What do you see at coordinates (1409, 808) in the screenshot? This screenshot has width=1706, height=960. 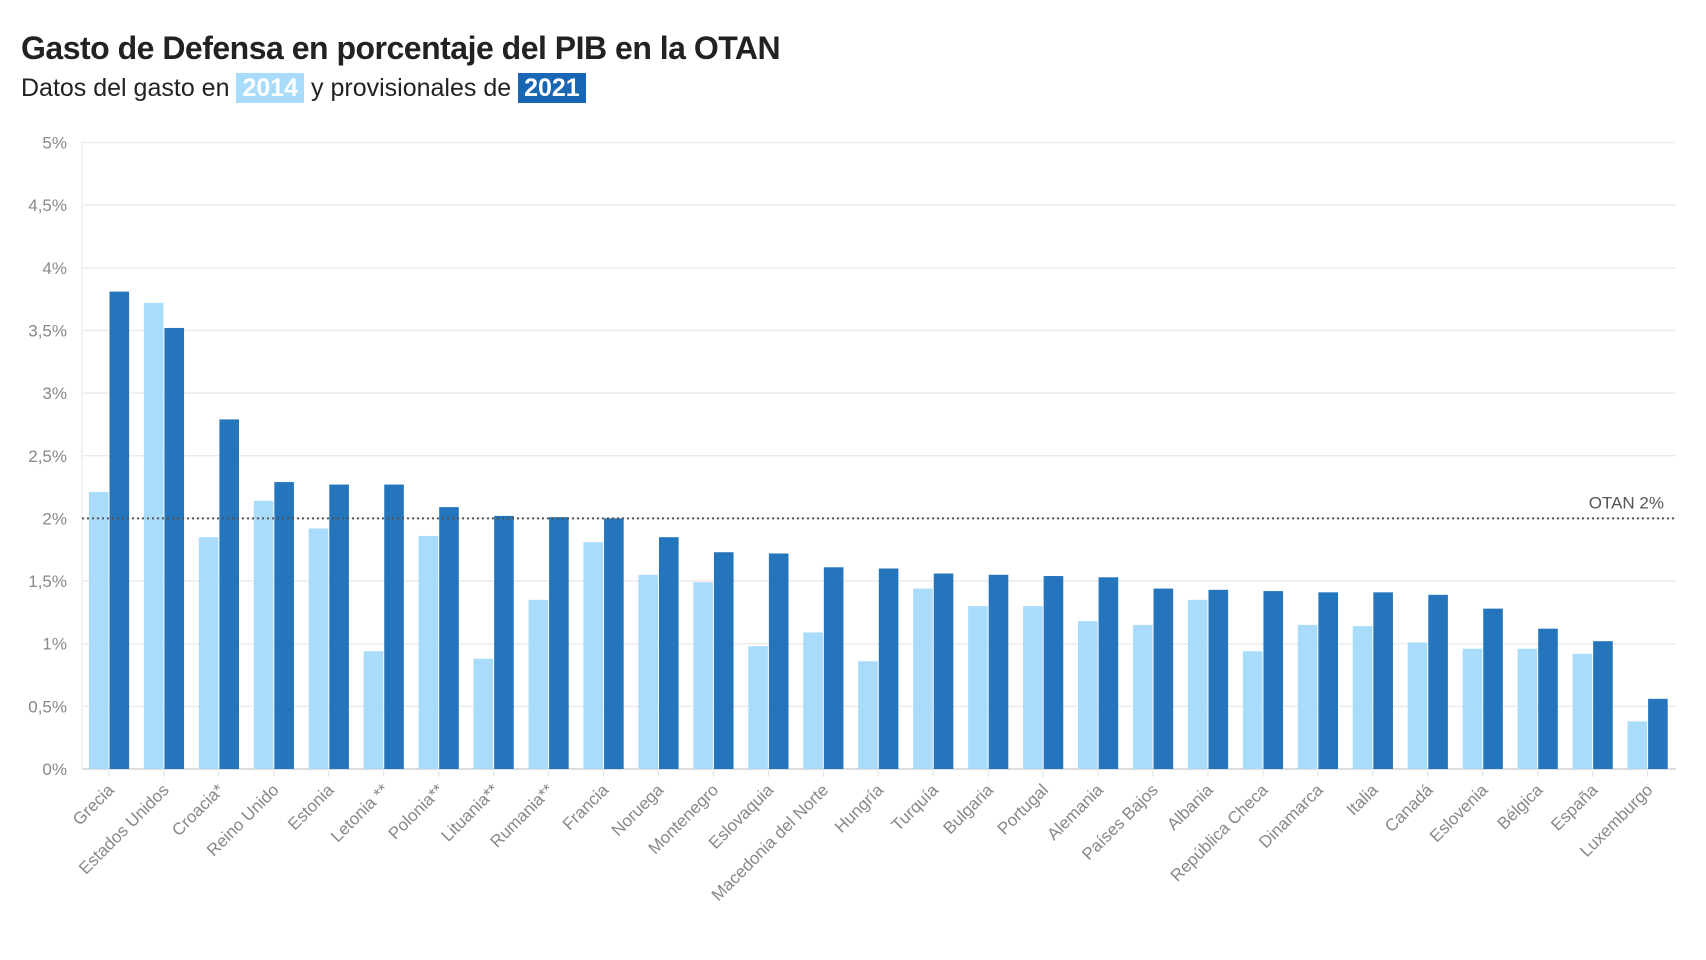 I see `x-tick-label: Canadá` at bounding box center [1409, 808].